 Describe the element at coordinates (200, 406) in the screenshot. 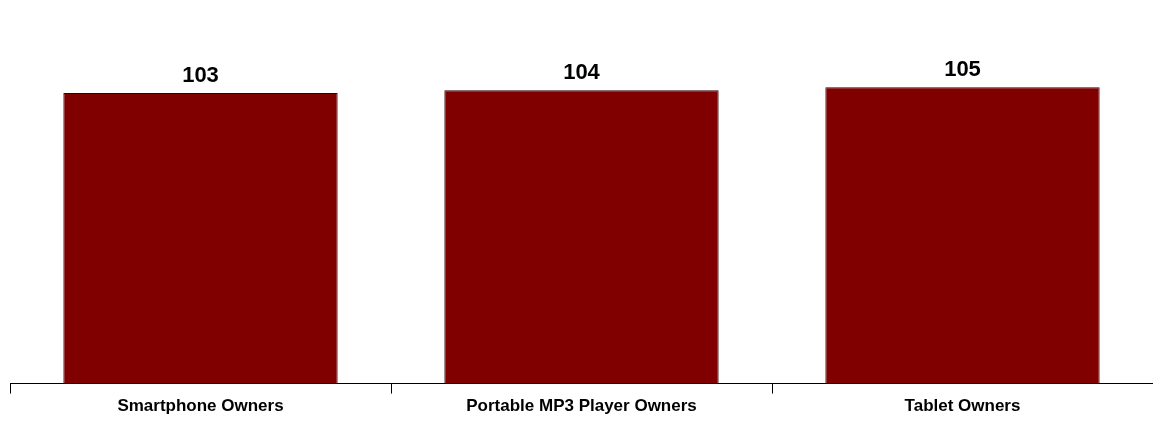

I see `x-tick-label: Smartphone Owners` at that location.